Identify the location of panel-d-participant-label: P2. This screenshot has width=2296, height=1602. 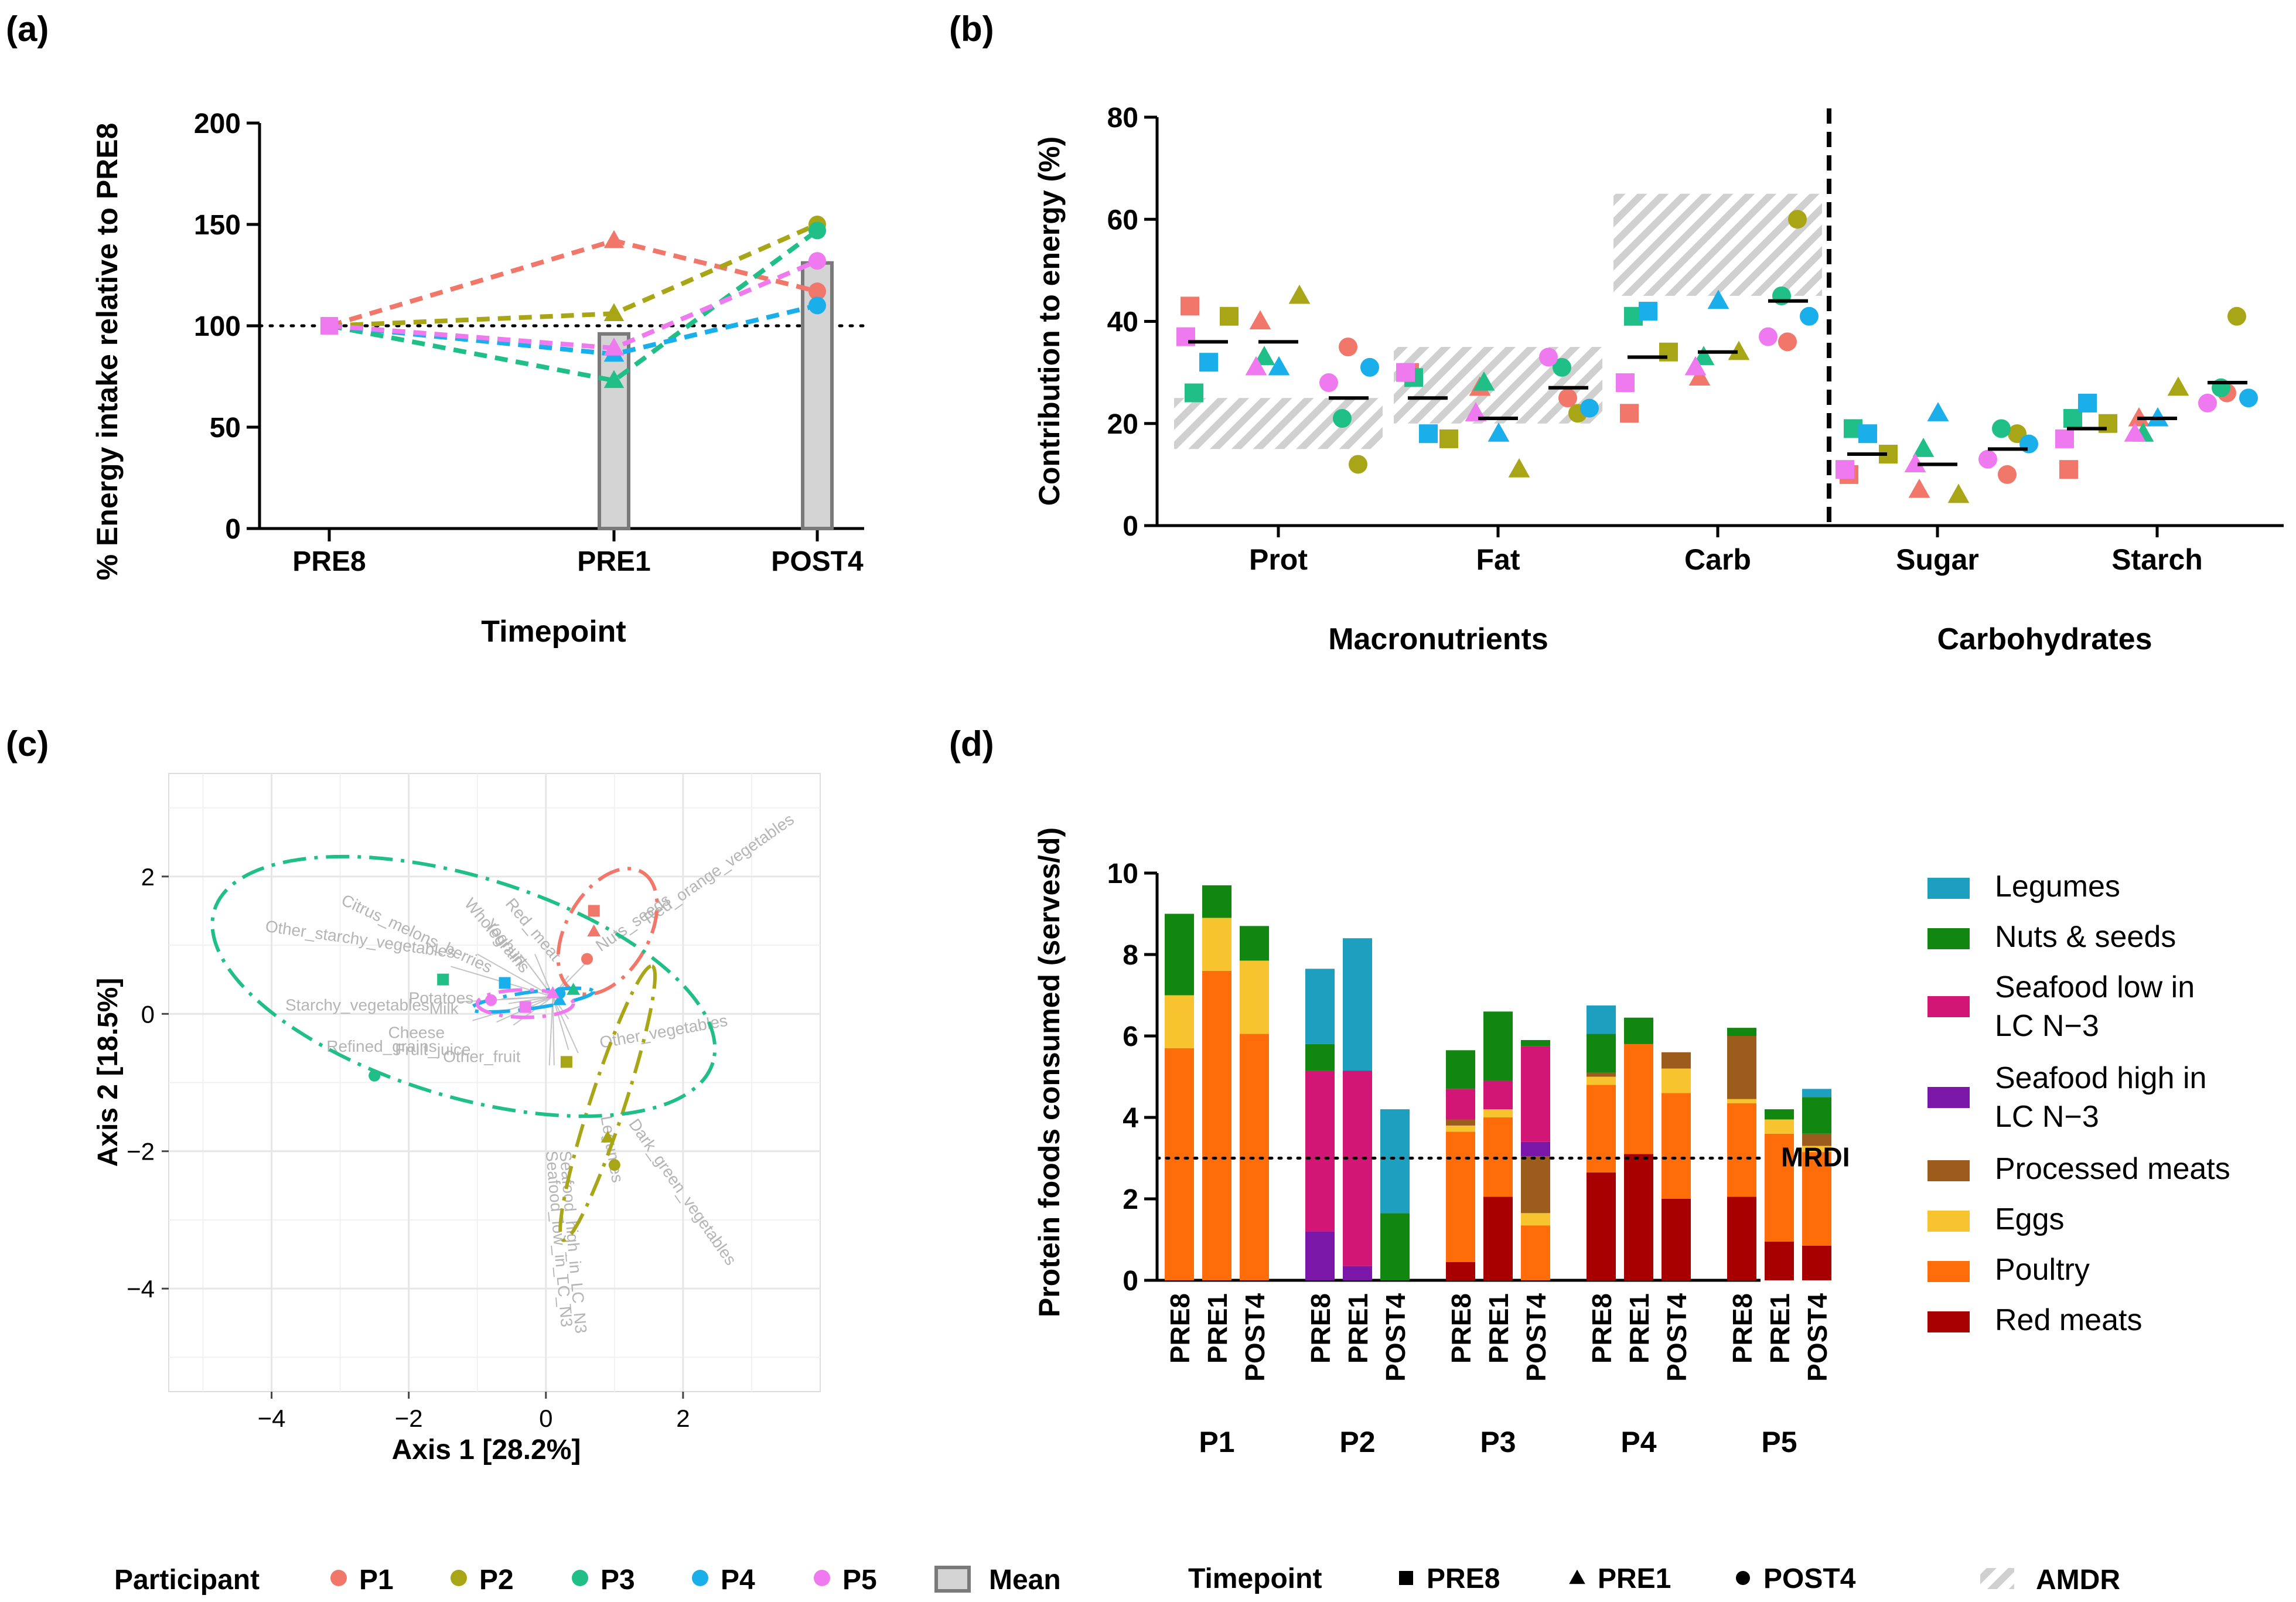
(1357, 1442).